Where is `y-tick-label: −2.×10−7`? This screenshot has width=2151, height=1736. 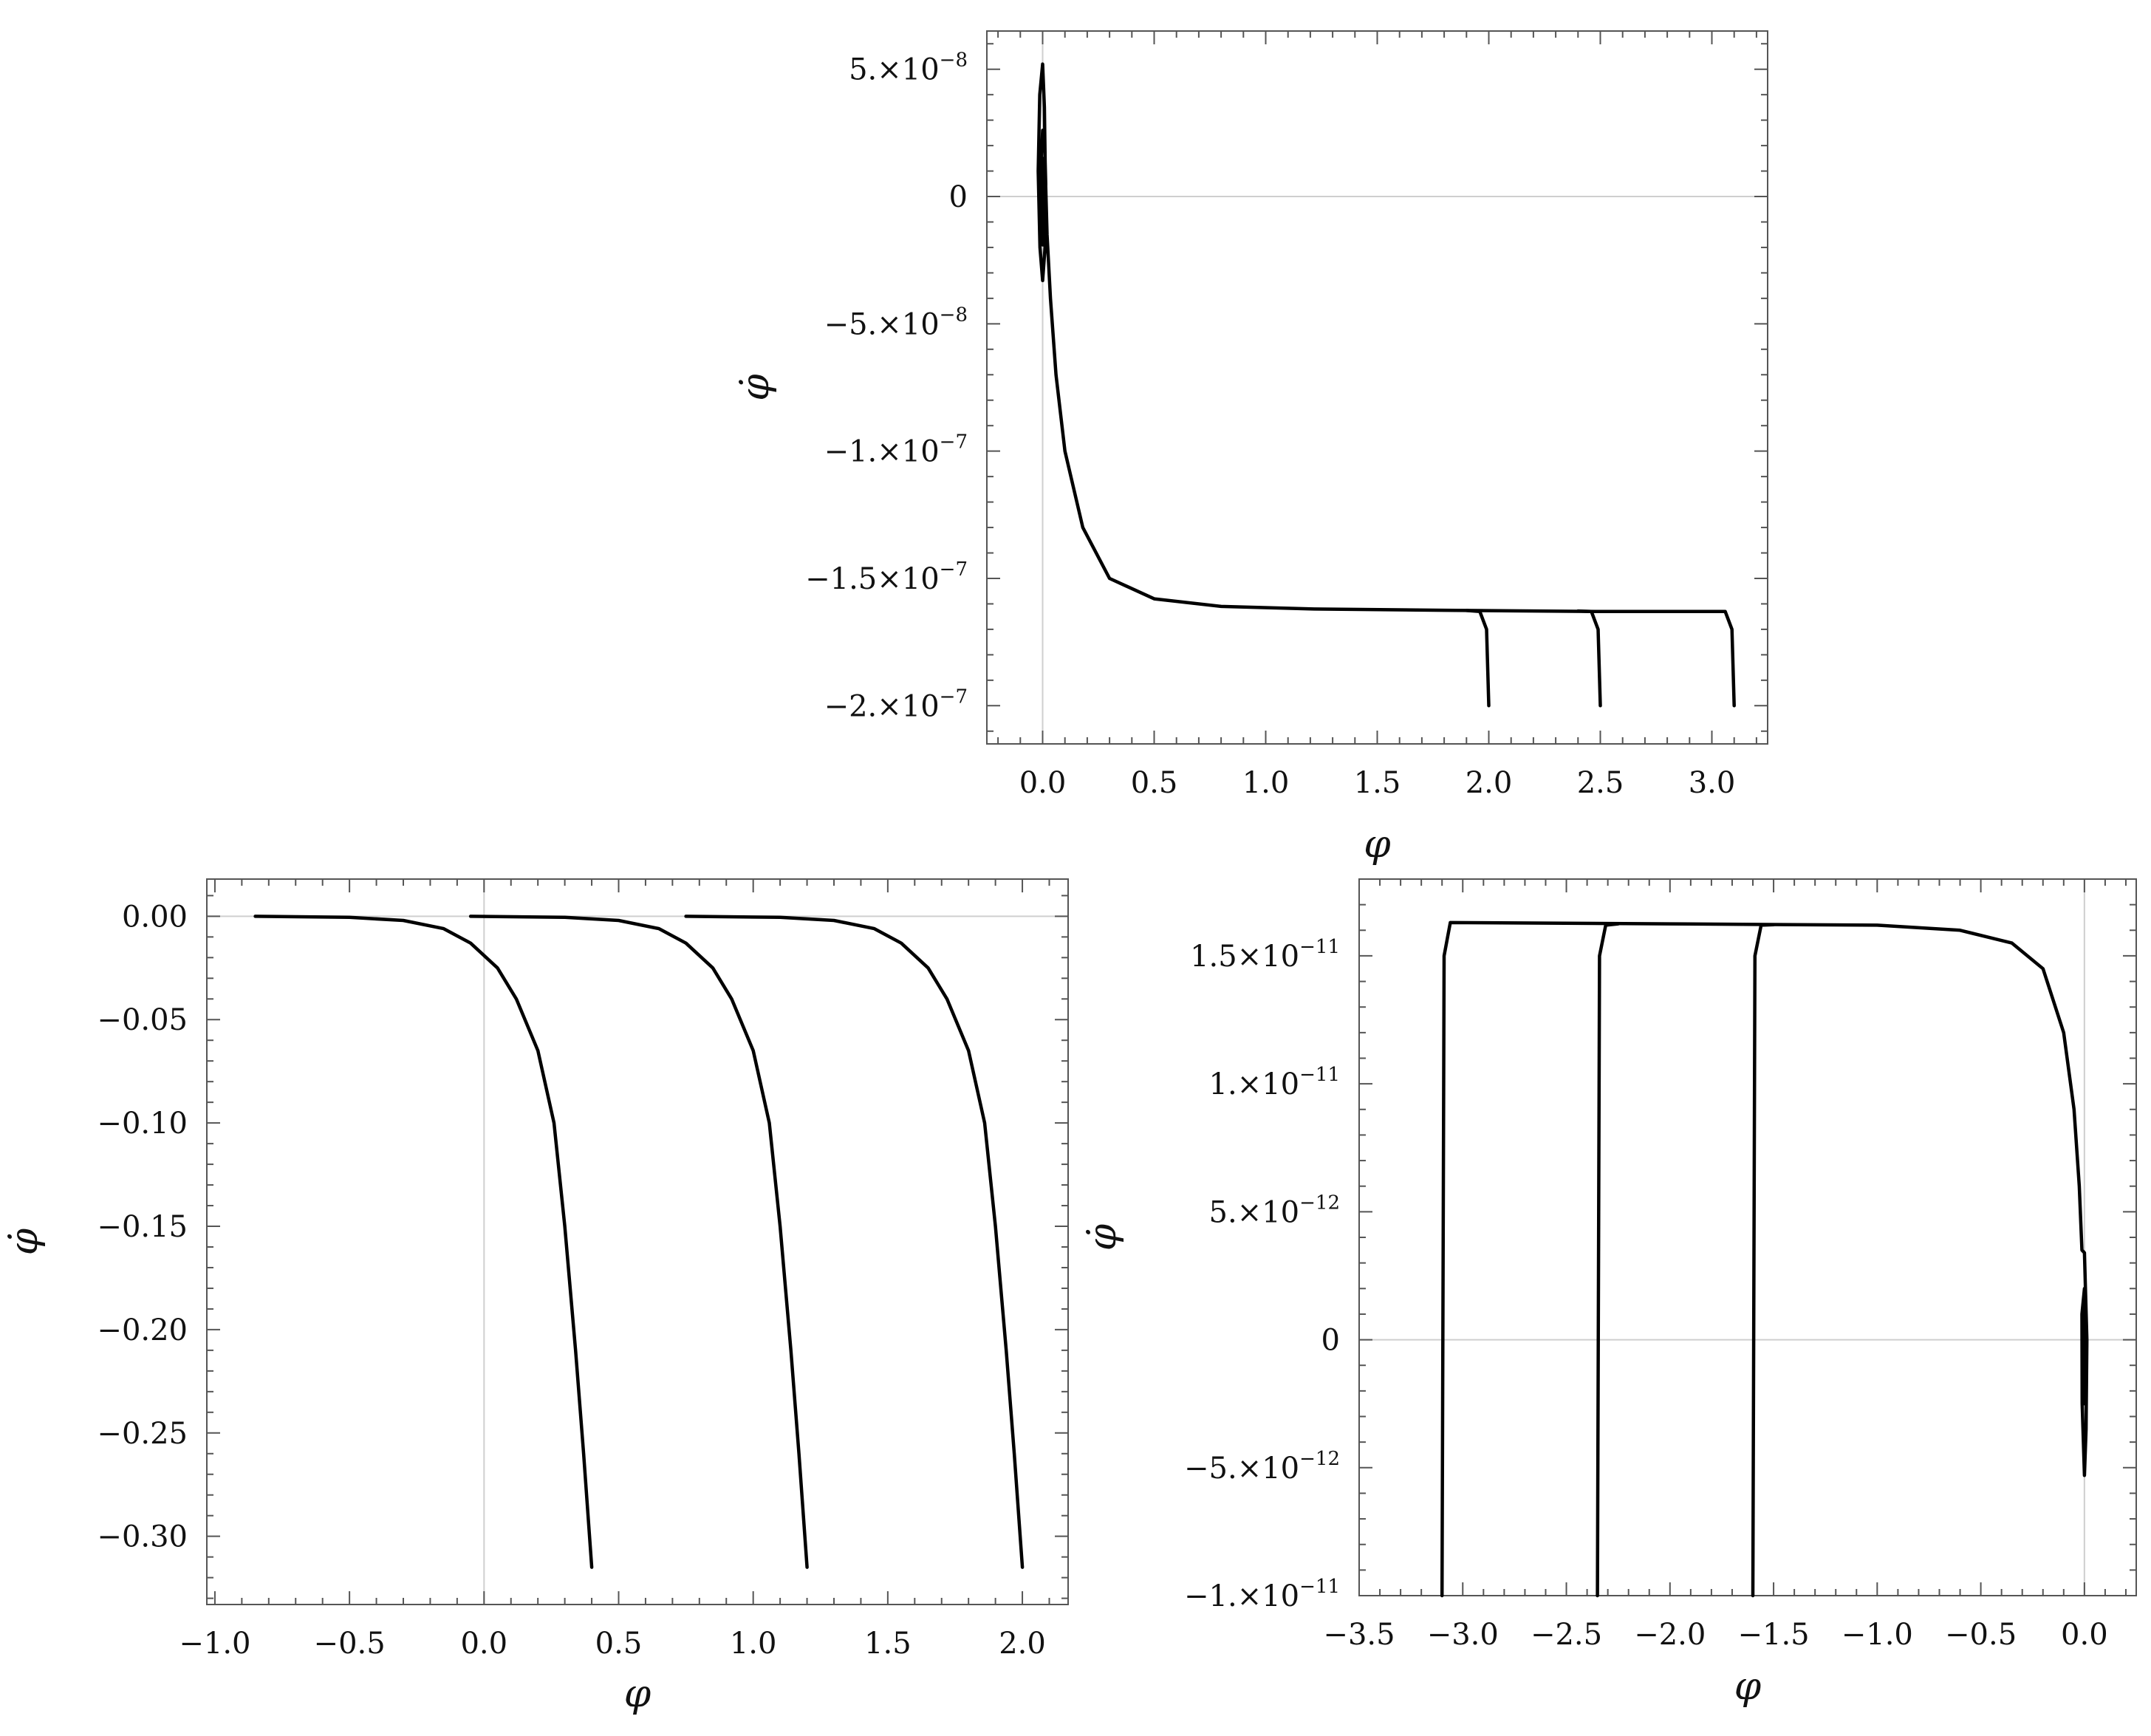
y-tick-label: −2.×10−7 is located at coordinates (896, 704).